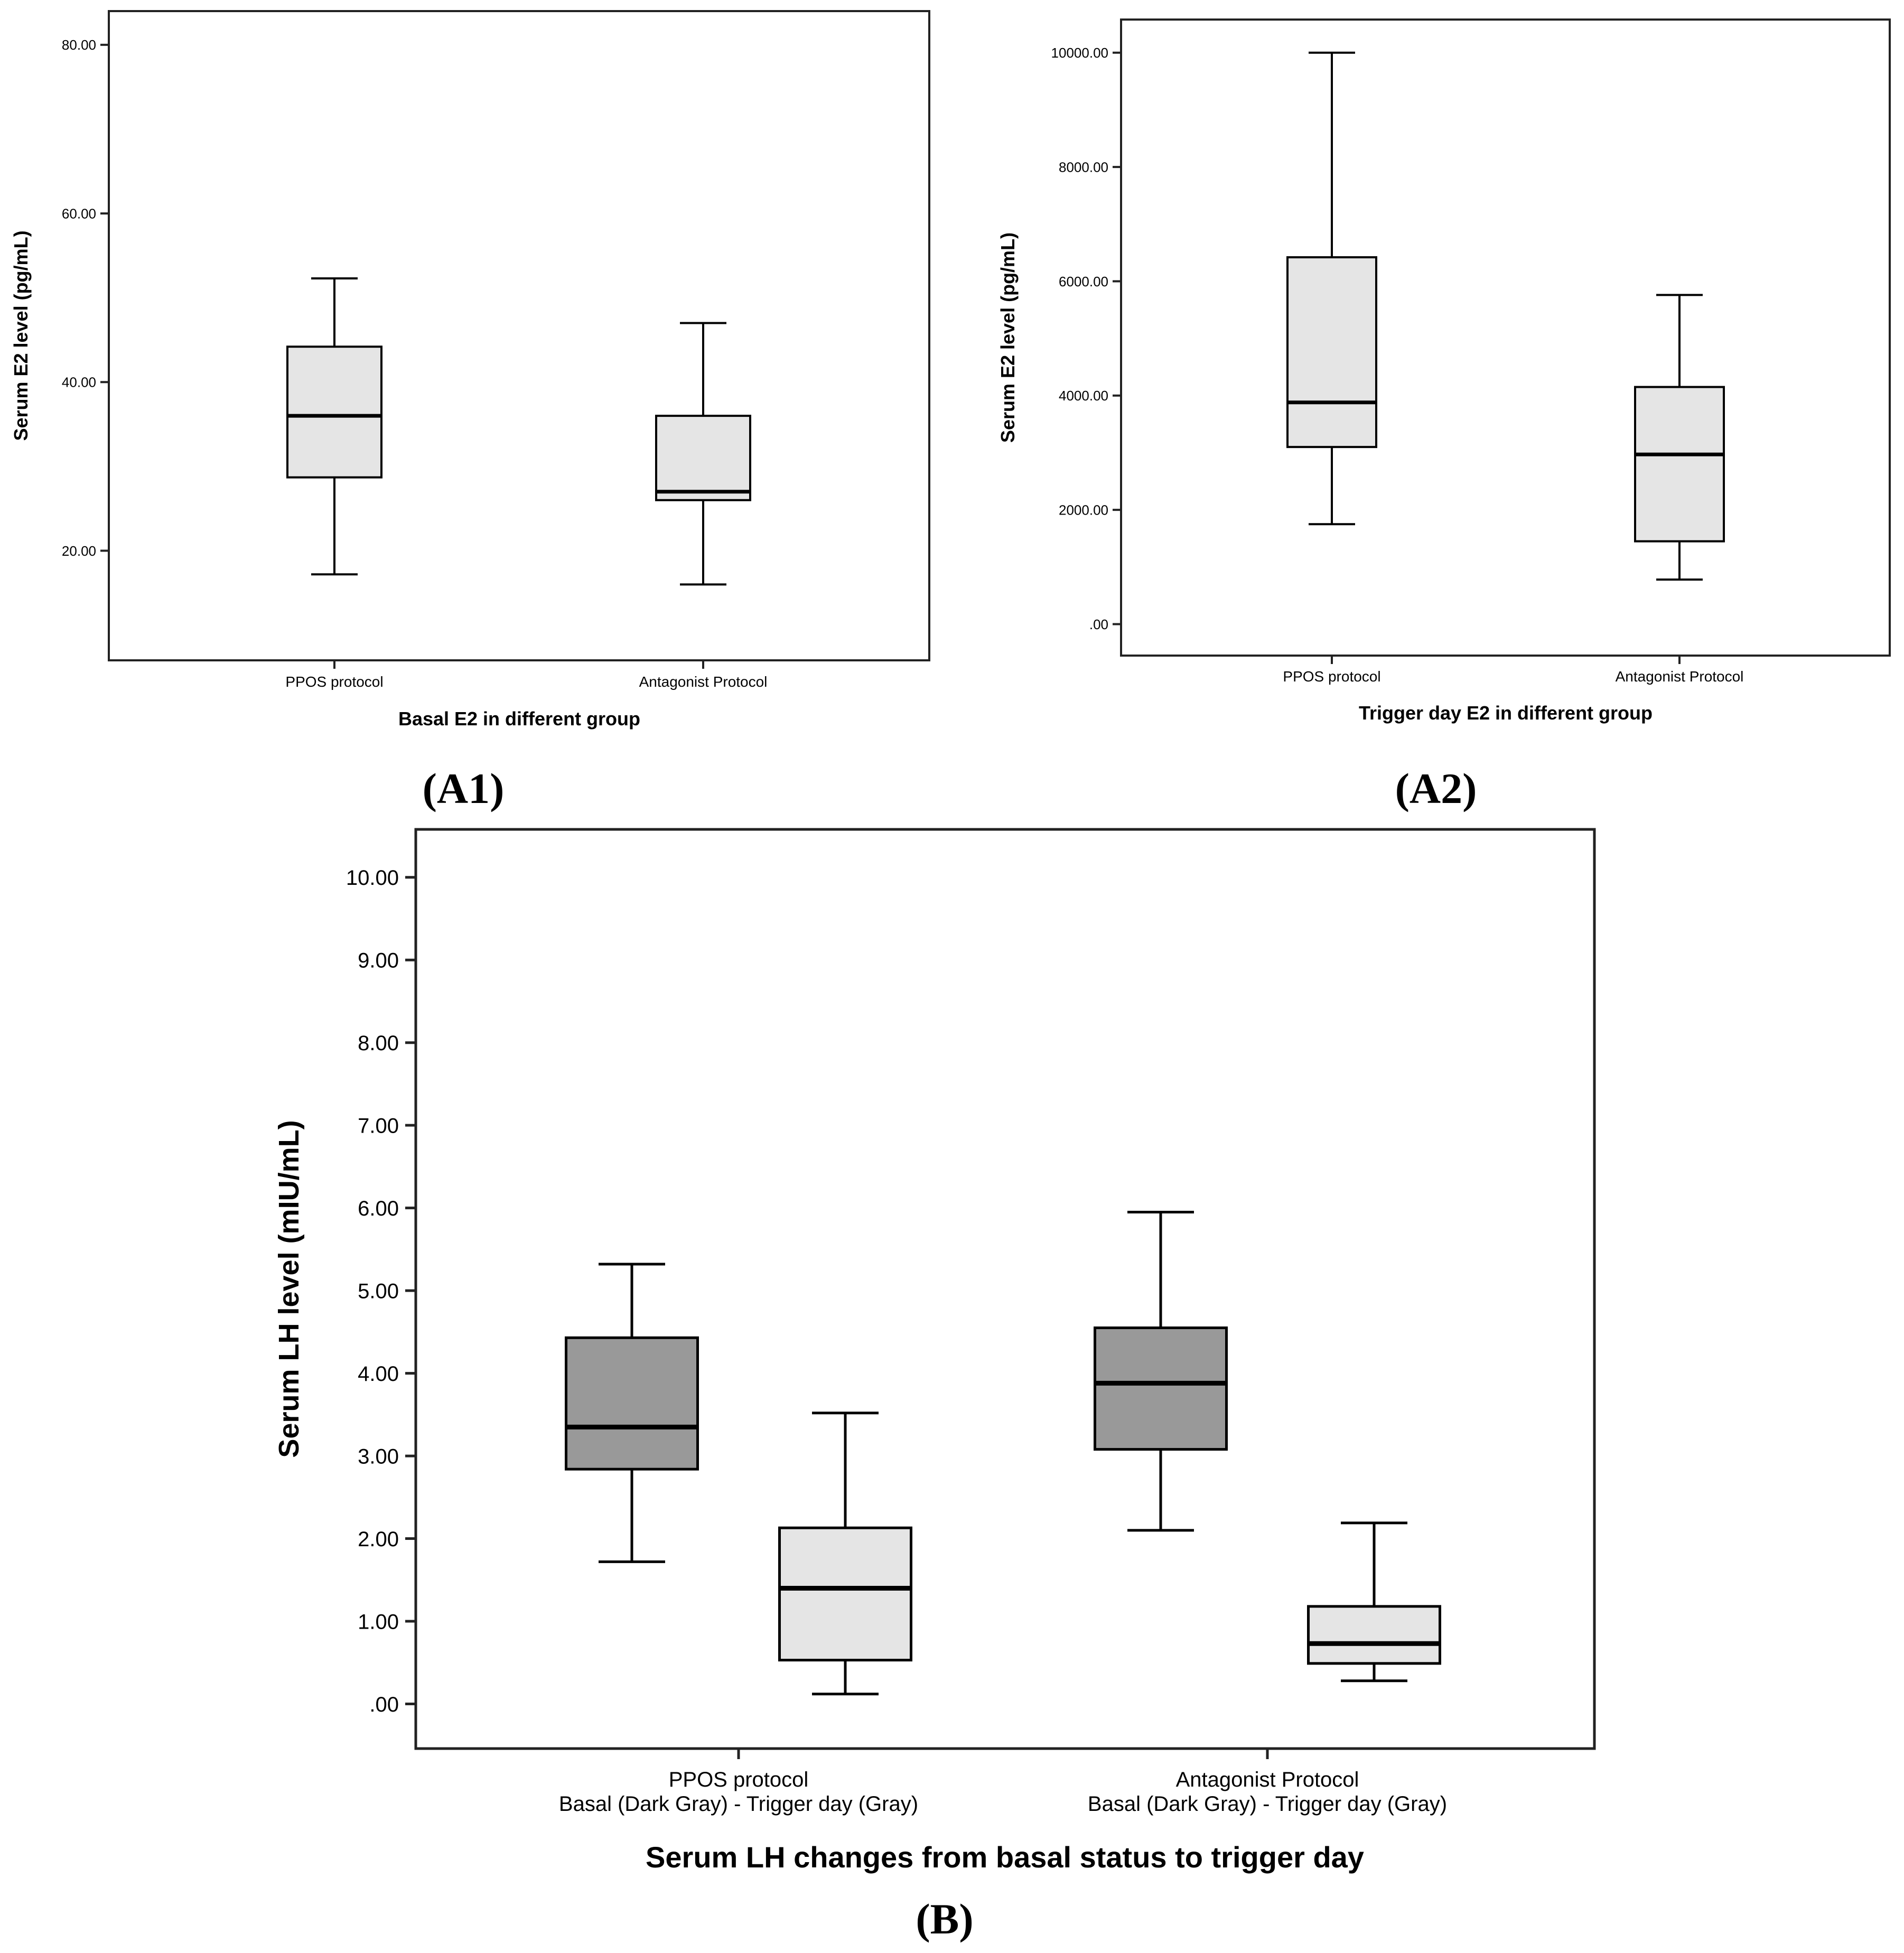 This screenshot has width=1904, height=1953. What do you see at coordinates (1083, 510) in the screenshot?
I see `y-tick-label: 2000.00` at bounding box center [1083, 510].